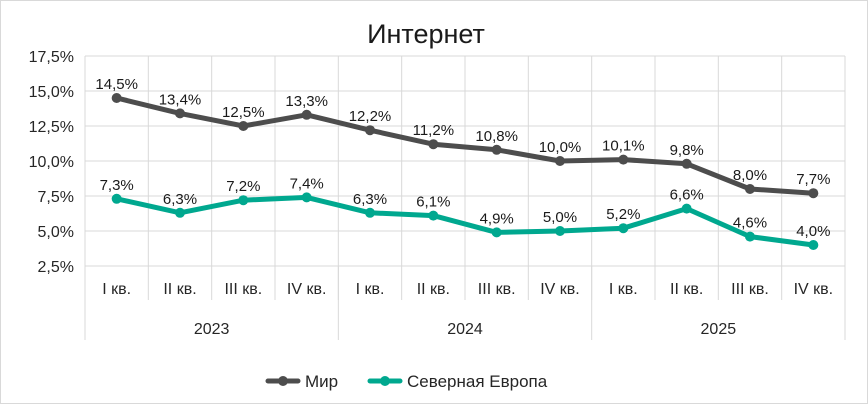  What do you see at coordinates (117, 185) in the screenshot?
I see `data-label: 7,3%` at bounding box center [117, 185].